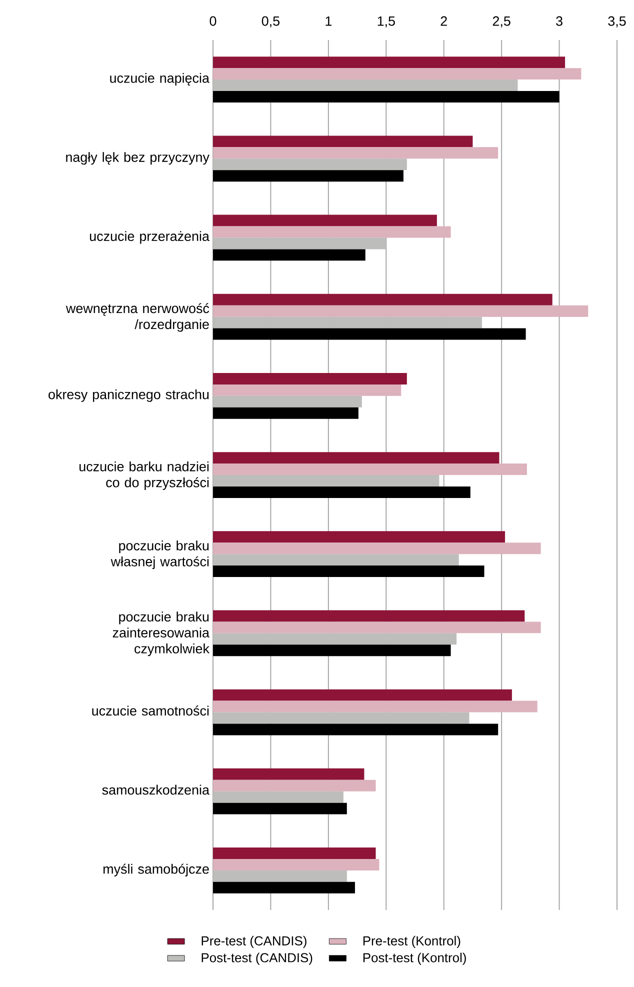  What do you see at coordinates (213, 21) in the screenshot?
I see `x-tick-label: 0` at bounding box center [213, 21].